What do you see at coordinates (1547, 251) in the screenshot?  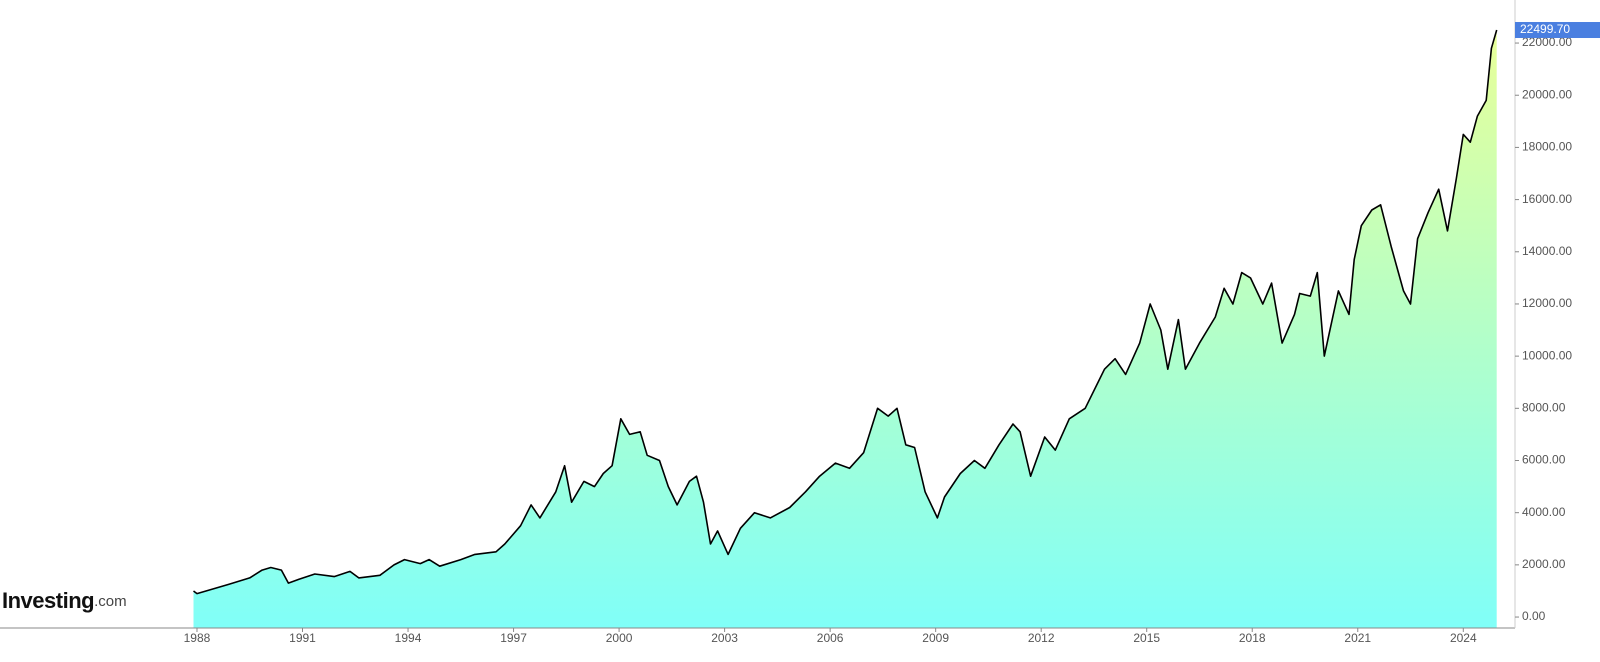 I see `y-tick-label: 14000.00` at bounding box center [1547, 251].